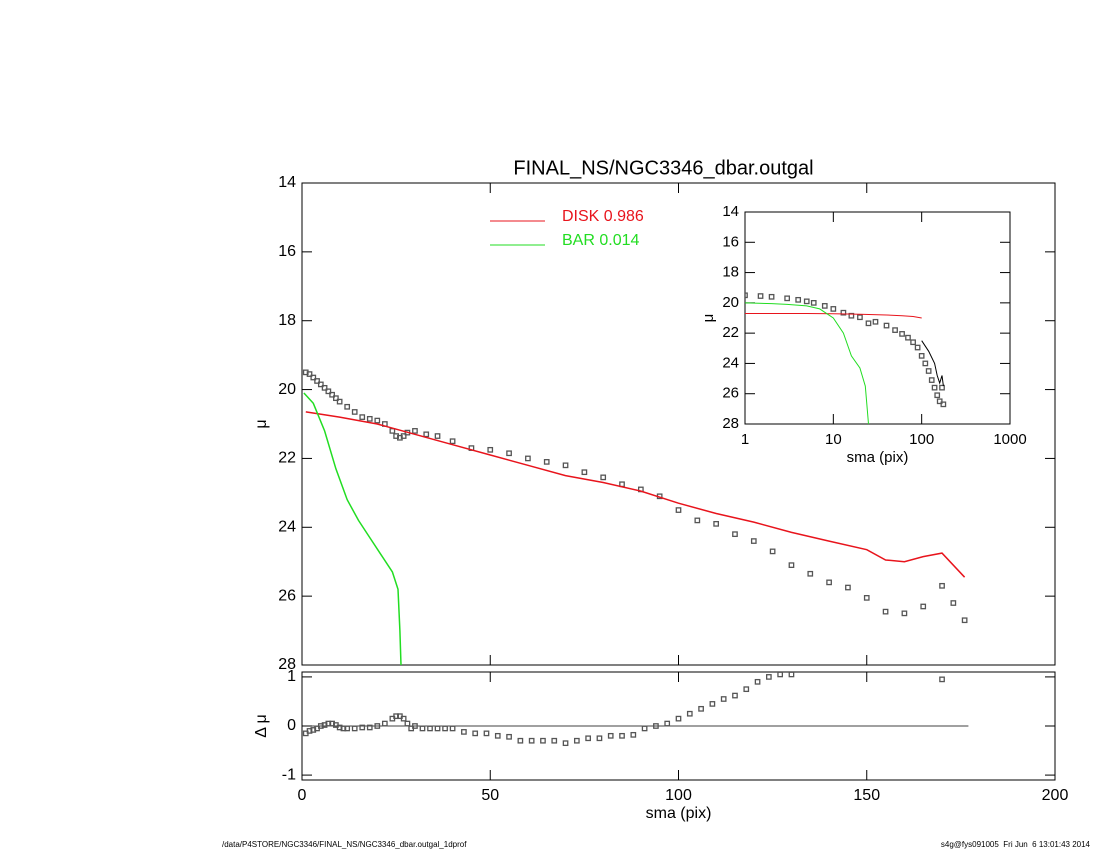  Describe the element at coordinates (291, 676) in the screenshot. I see `y-tick-label: 1` at that location.